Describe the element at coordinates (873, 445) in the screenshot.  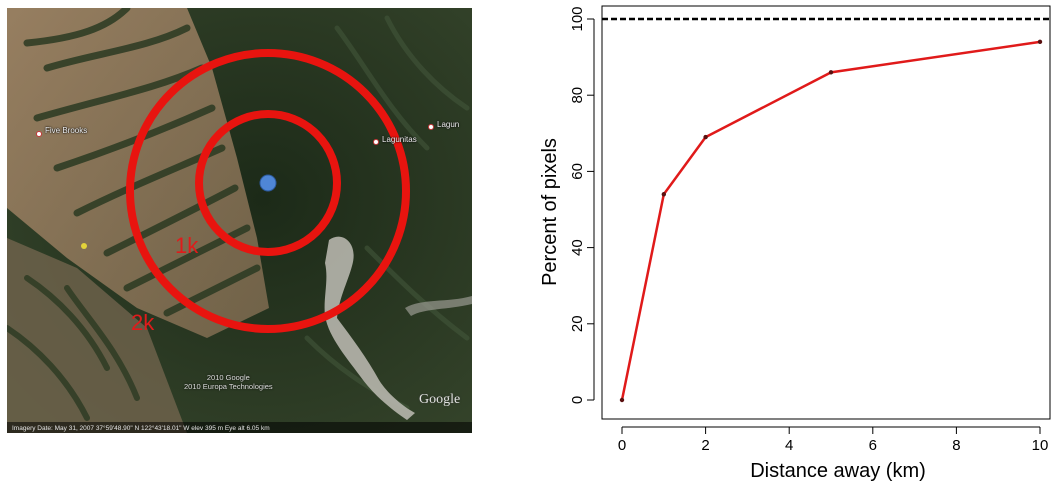
I see `x-tick-label: 6` at that location.